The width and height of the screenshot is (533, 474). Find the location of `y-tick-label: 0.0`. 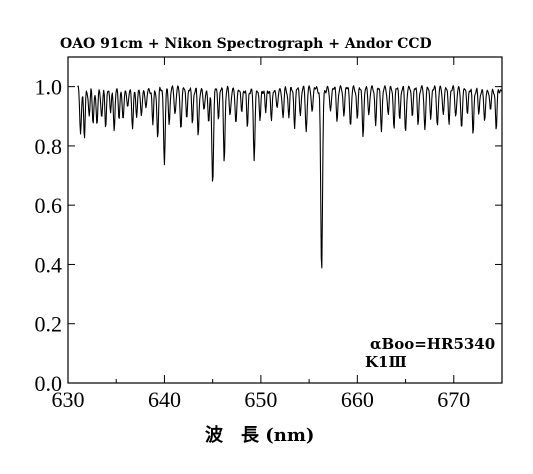

y-tick-label: 0.0 is located at coordinates (49, 383).